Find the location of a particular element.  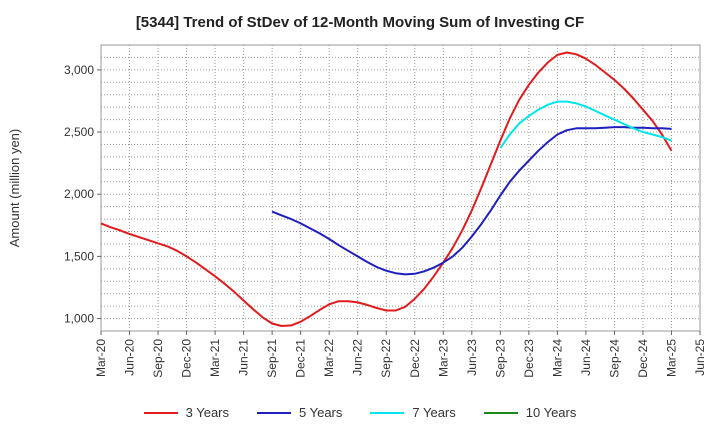

x-tick-label: Sep-23 is located at coordinates (500, 358).